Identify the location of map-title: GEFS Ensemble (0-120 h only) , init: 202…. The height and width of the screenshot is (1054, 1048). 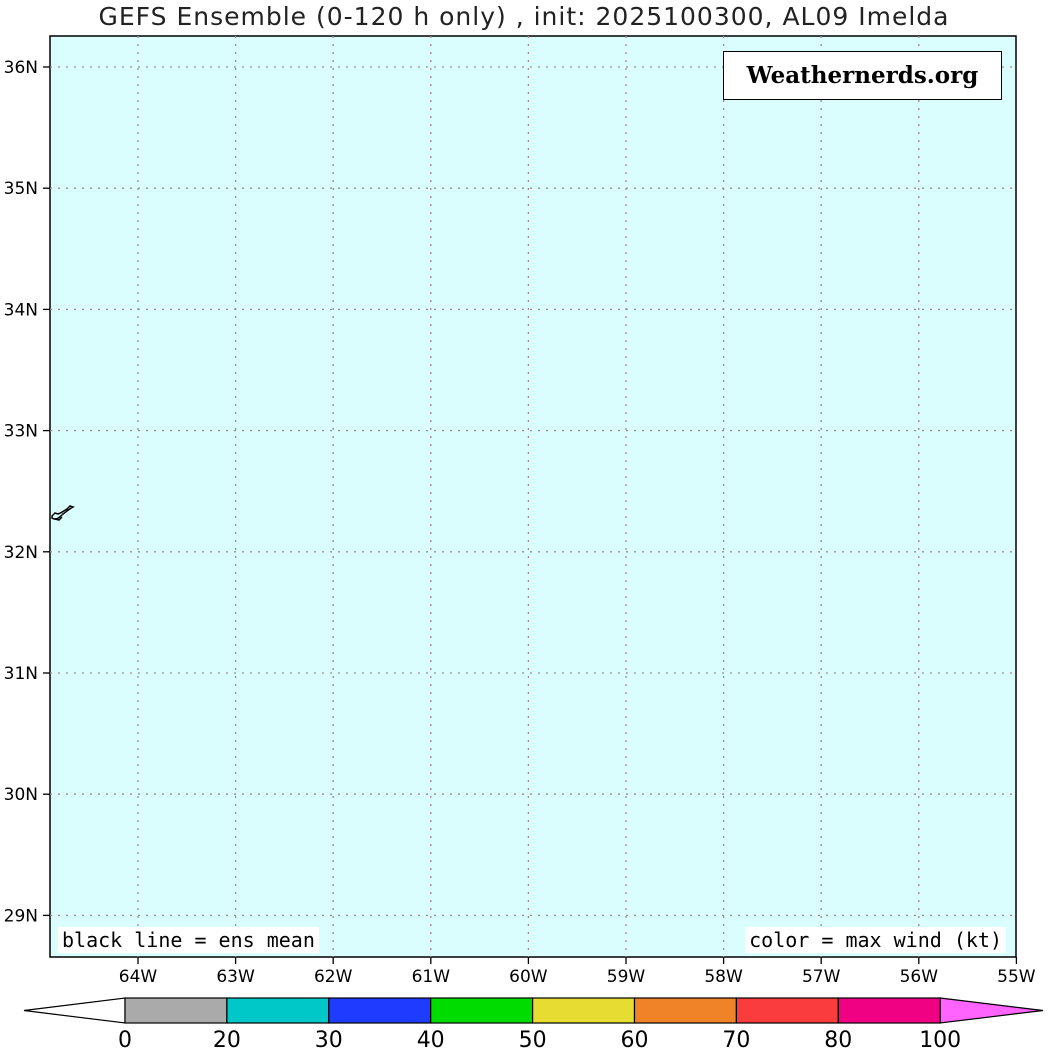
(524, 16).